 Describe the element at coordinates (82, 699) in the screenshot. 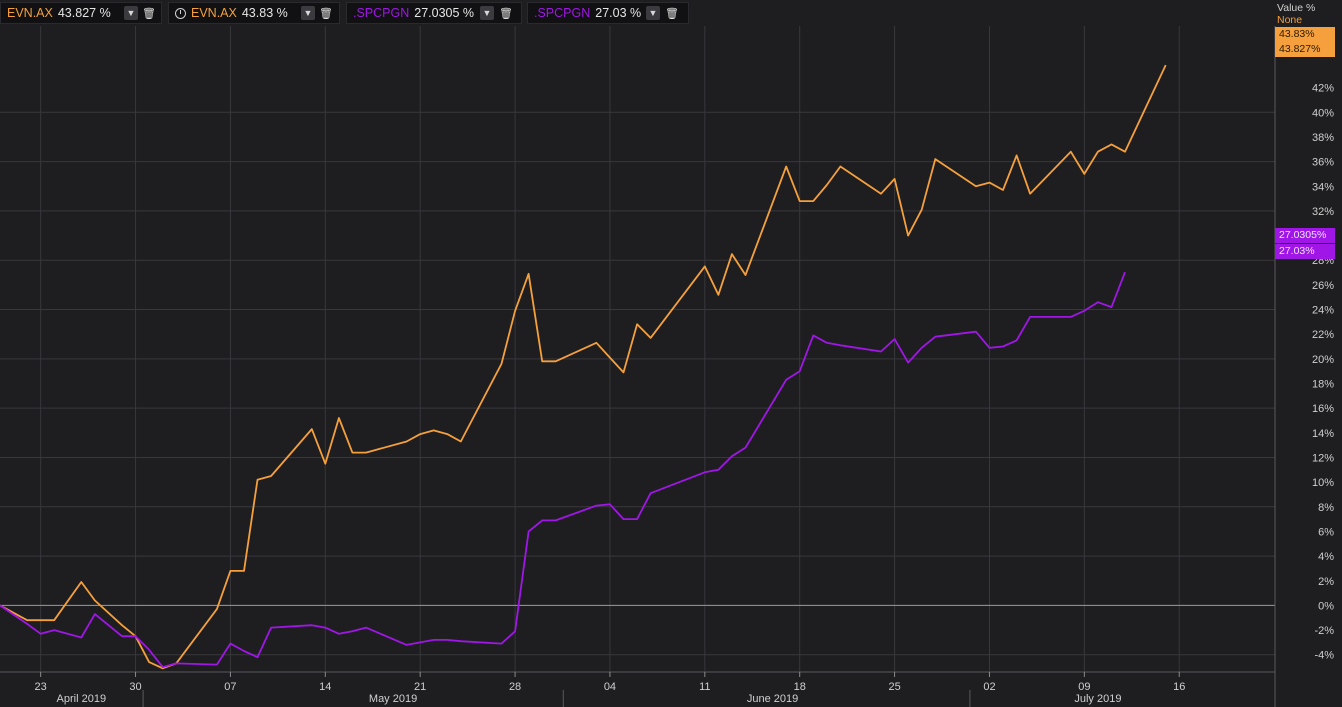

I see `month-label: April 2019` at that location.